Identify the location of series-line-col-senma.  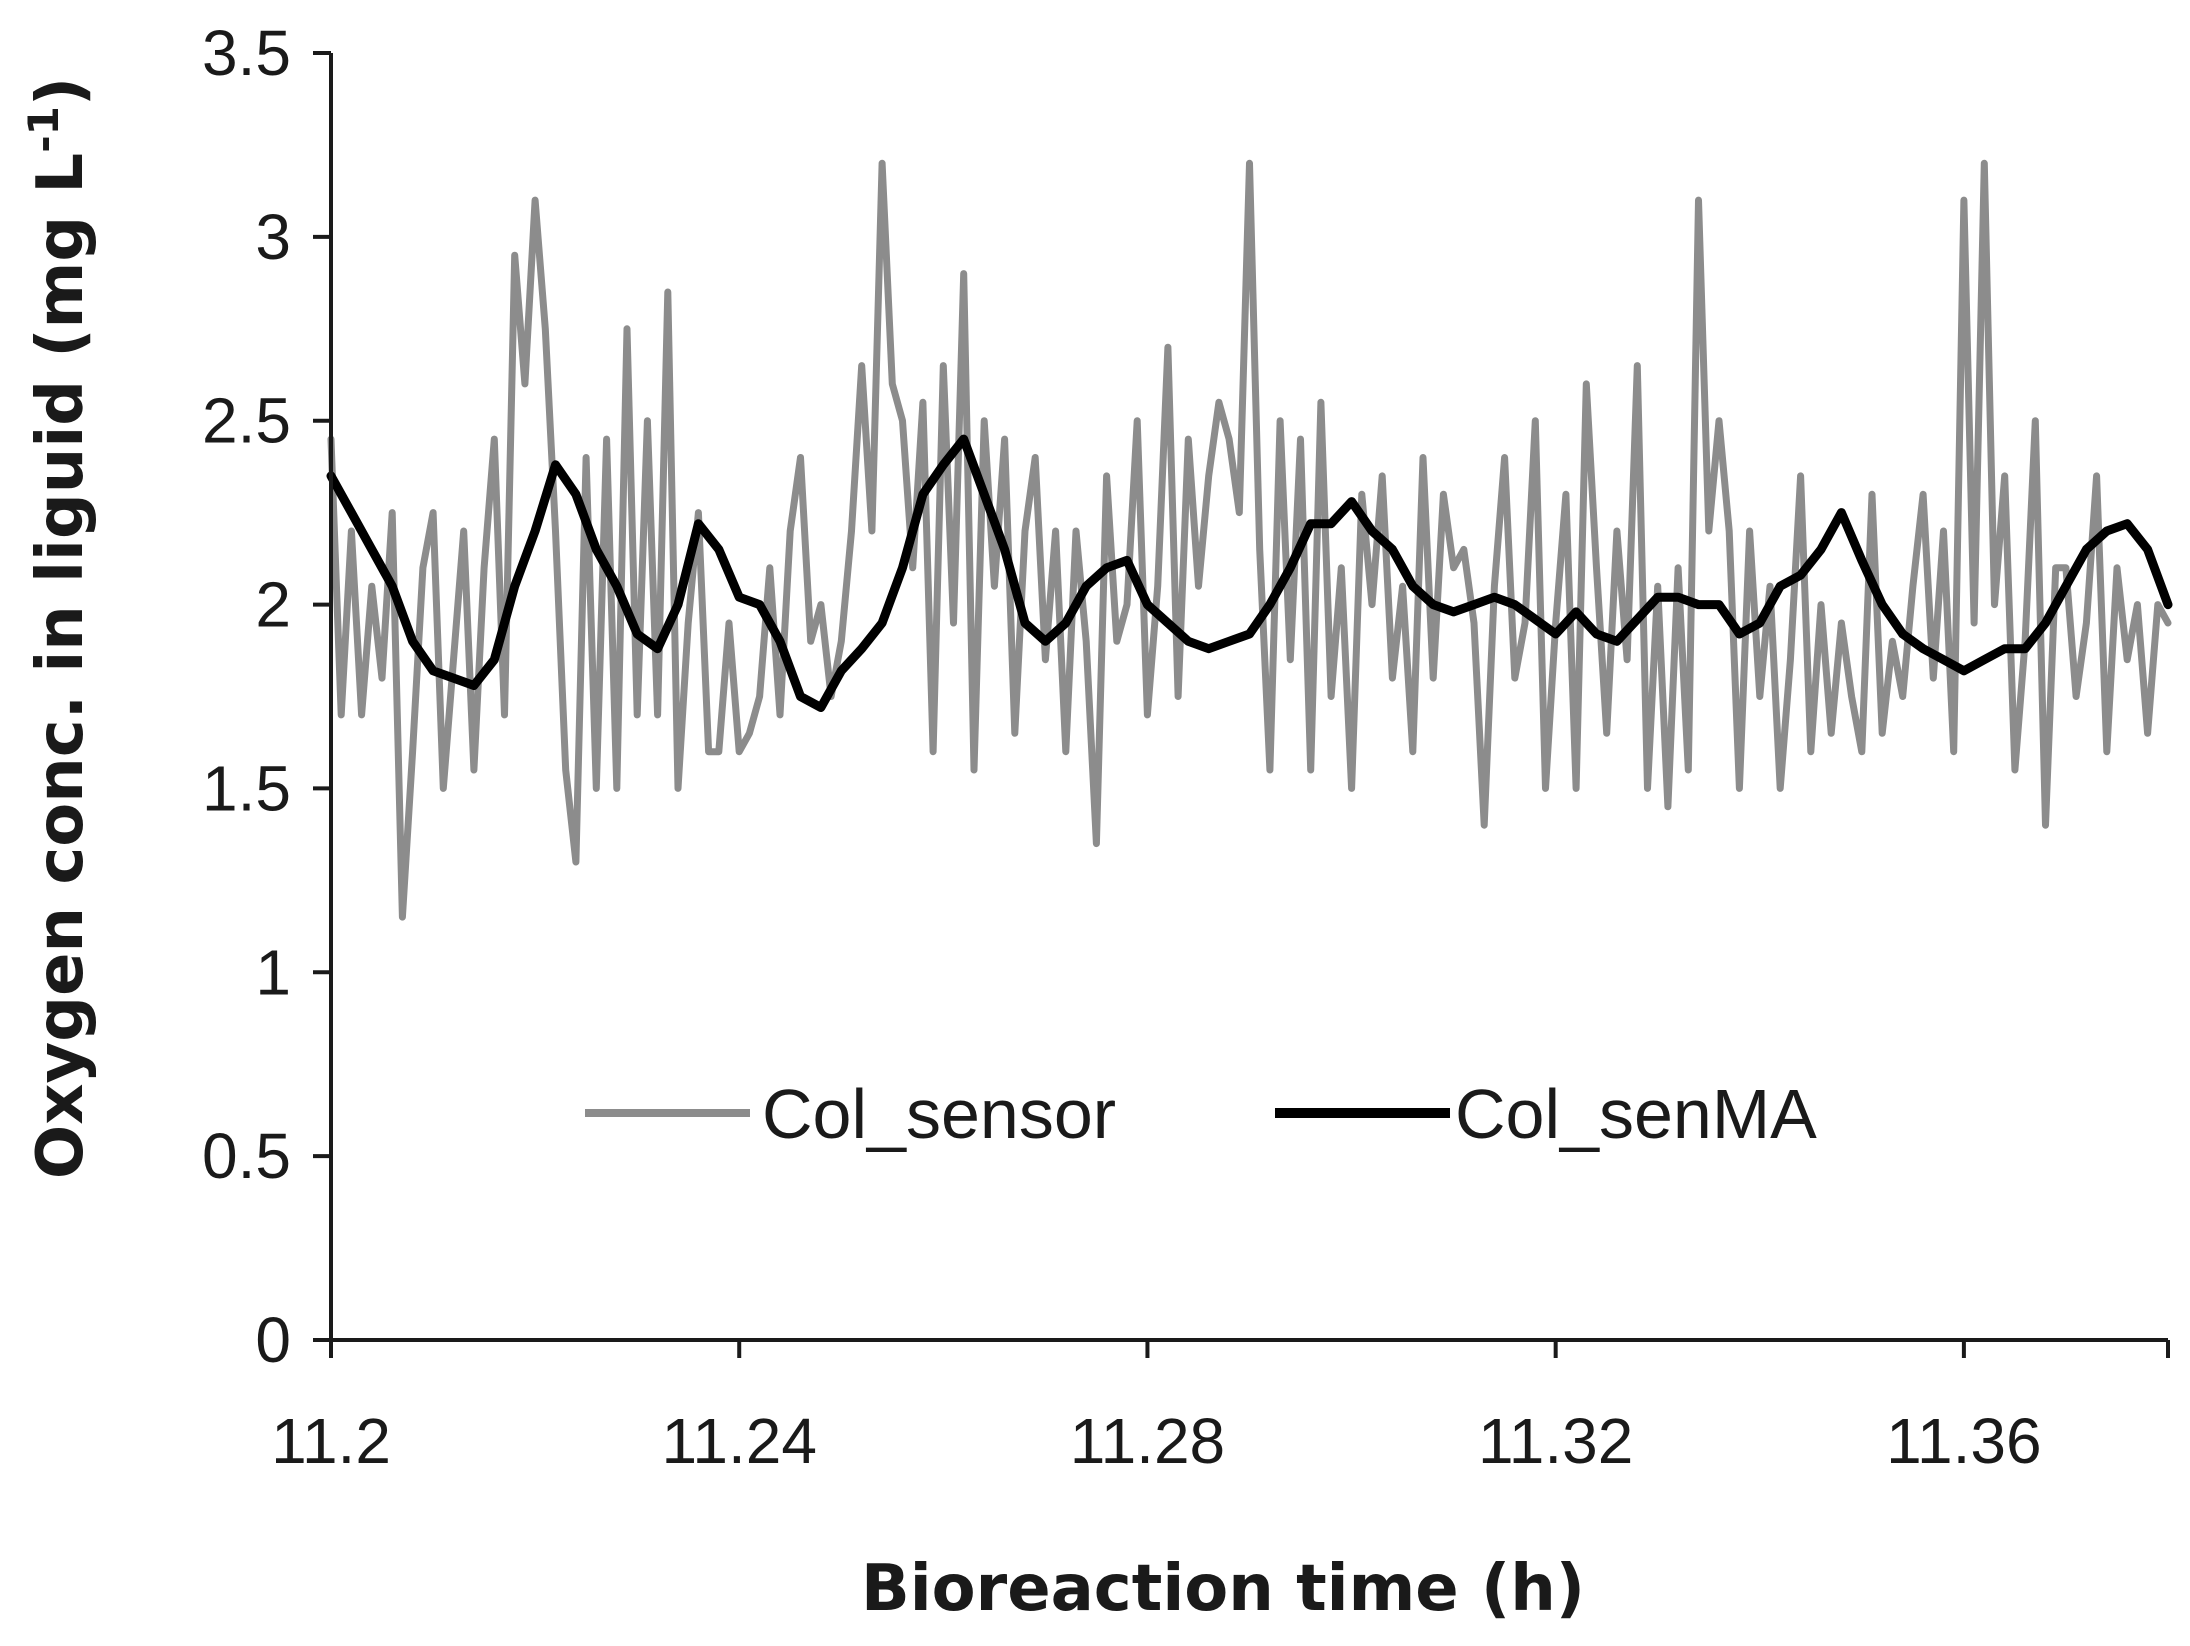
(1249, 573).